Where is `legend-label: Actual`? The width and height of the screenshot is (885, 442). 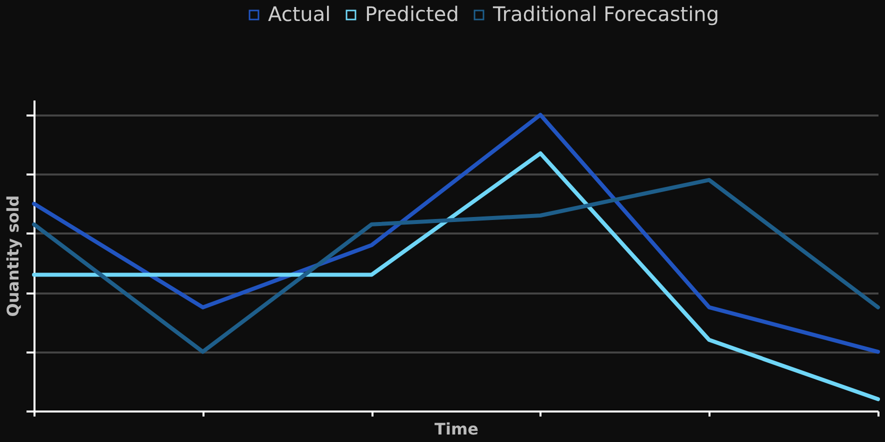 legend-label: Actual is located at coordinates (299, 14).